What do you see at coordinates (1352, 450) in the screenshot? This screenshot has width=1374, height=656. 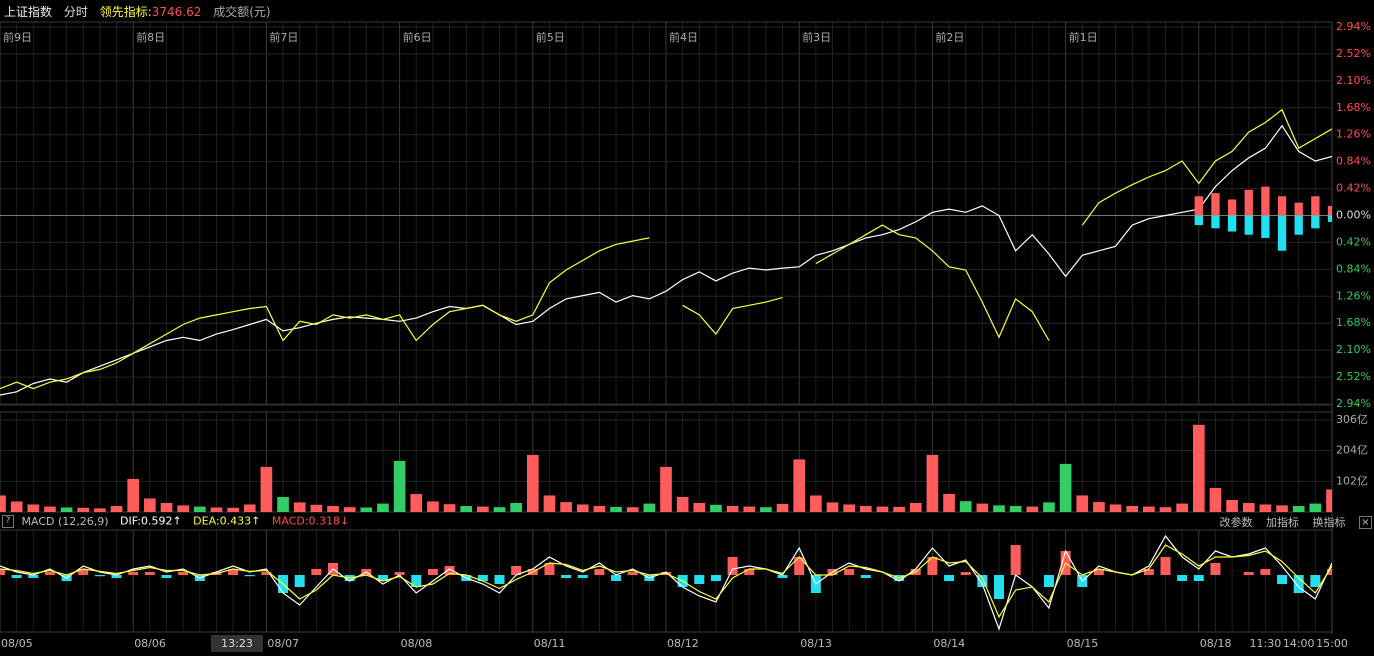 I see `y-tick-label: 204亿` at bounding box center [1352, 450].